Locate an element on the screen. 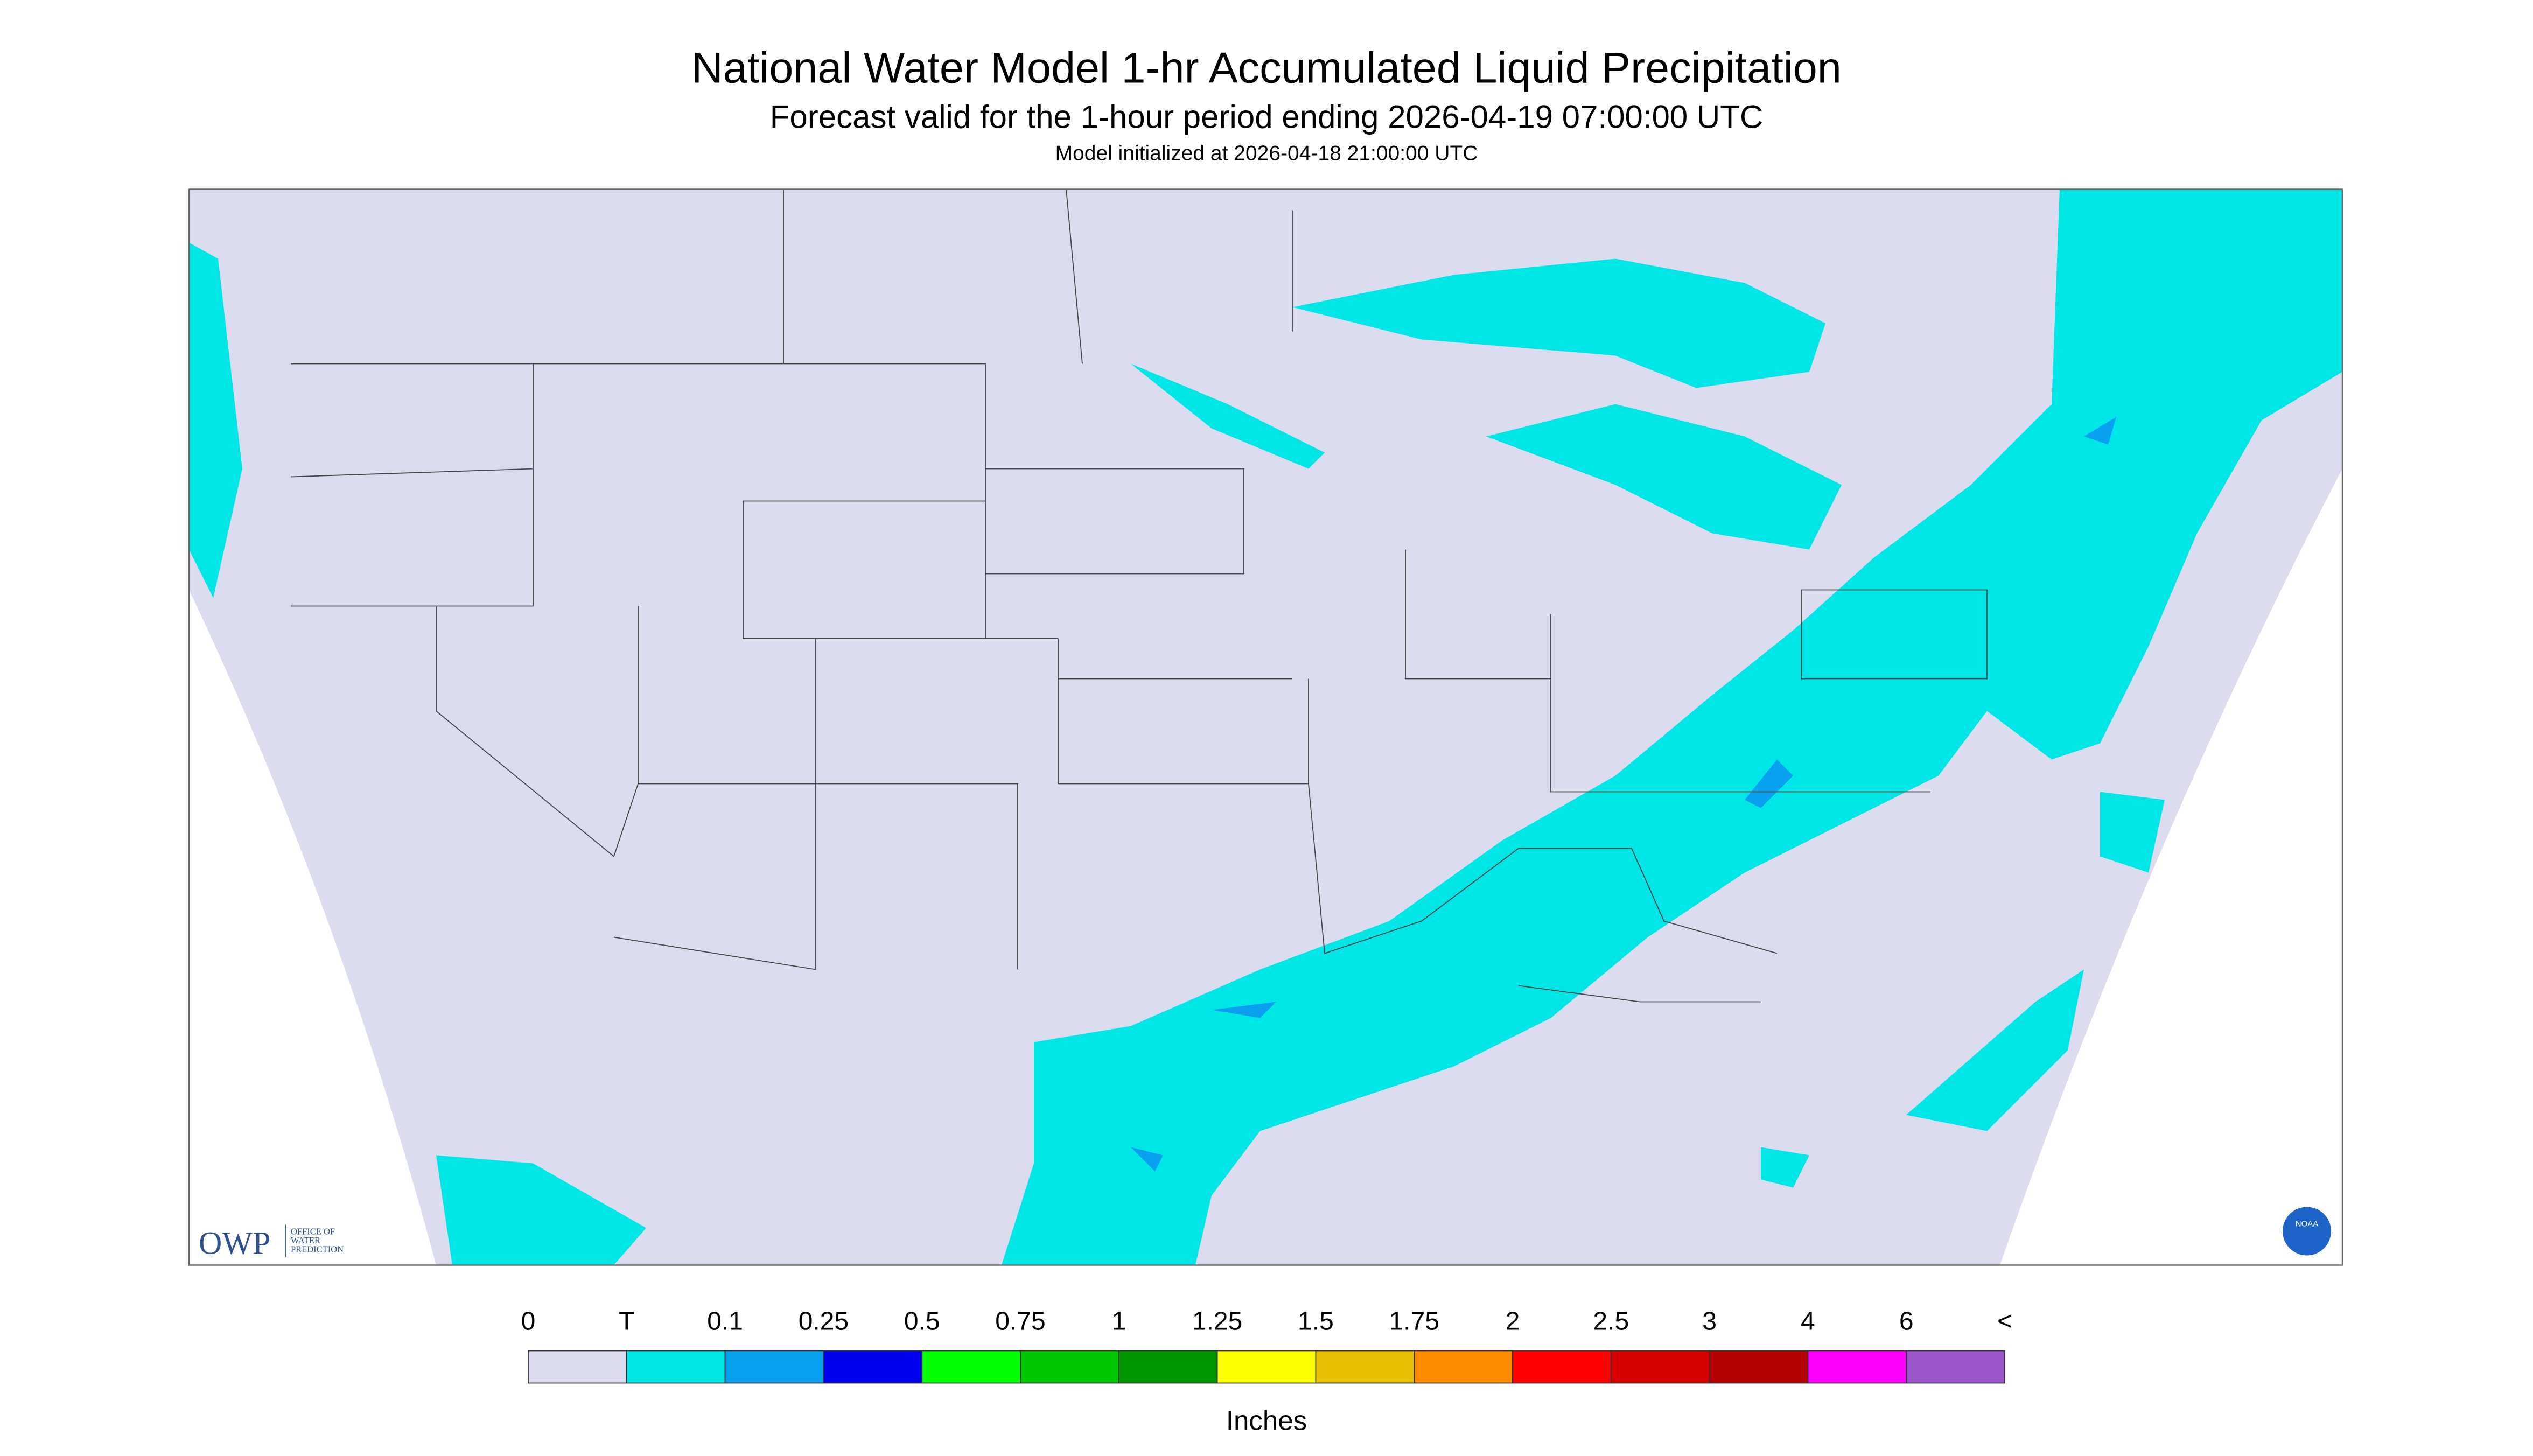 This screenshot has width=2533, height=1456. legend-label: T is located at coordinates (627, 1321).